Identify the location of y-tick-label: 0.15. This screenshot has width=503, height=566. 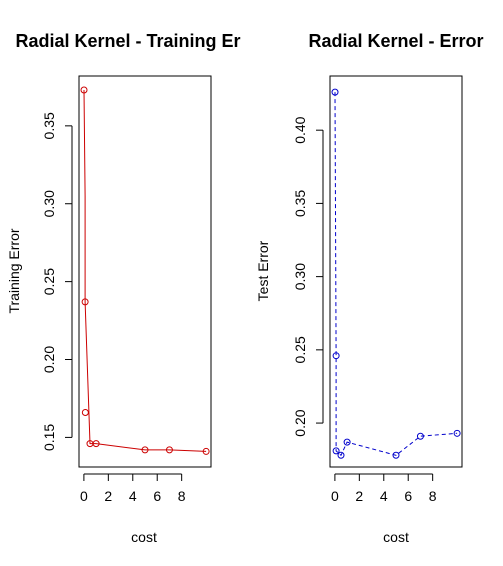
(49, 437).